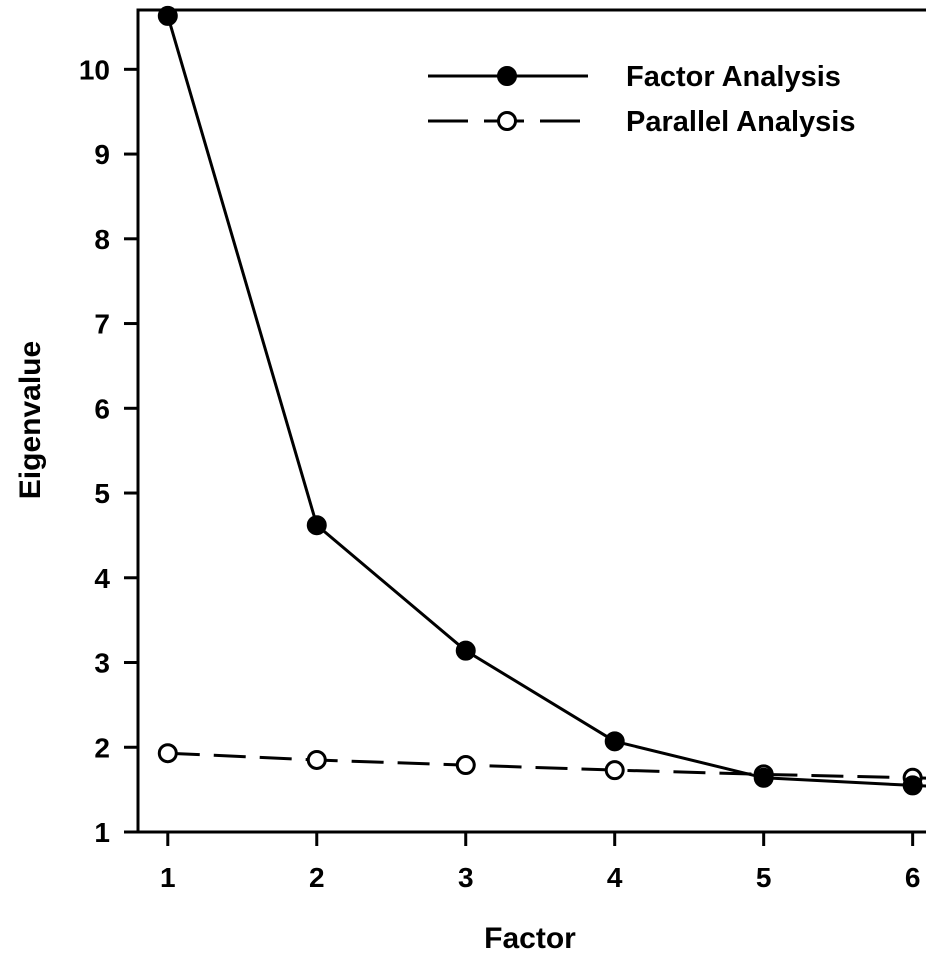  Describe the element at coordinates (102, 832) in the screenshot. I see `y-tick-label: 1` at that location.